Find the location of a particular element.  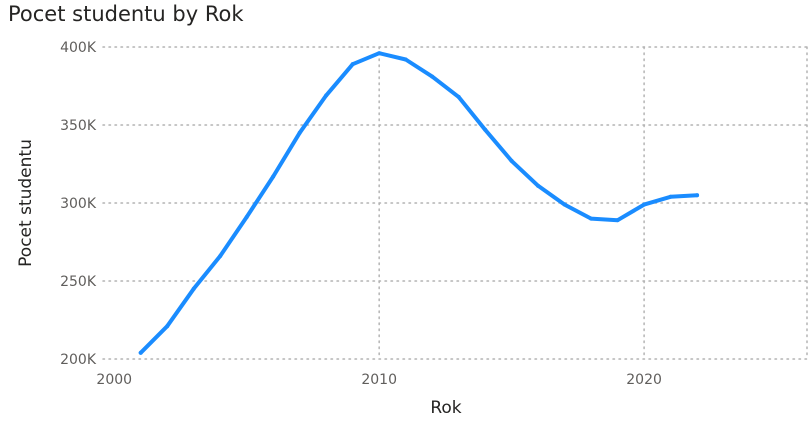

y-tick-label: 350K is located at coordinates (78, 126).